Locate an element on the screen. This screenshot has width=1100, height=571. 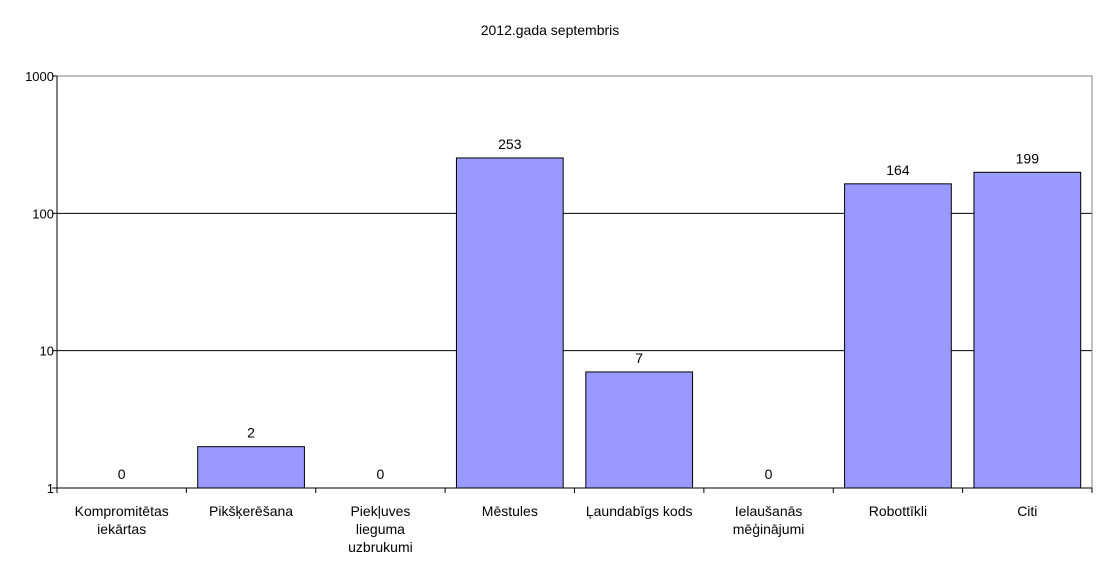
x-category-label: Pikšķerēšana is located at coordinates (251, 511).